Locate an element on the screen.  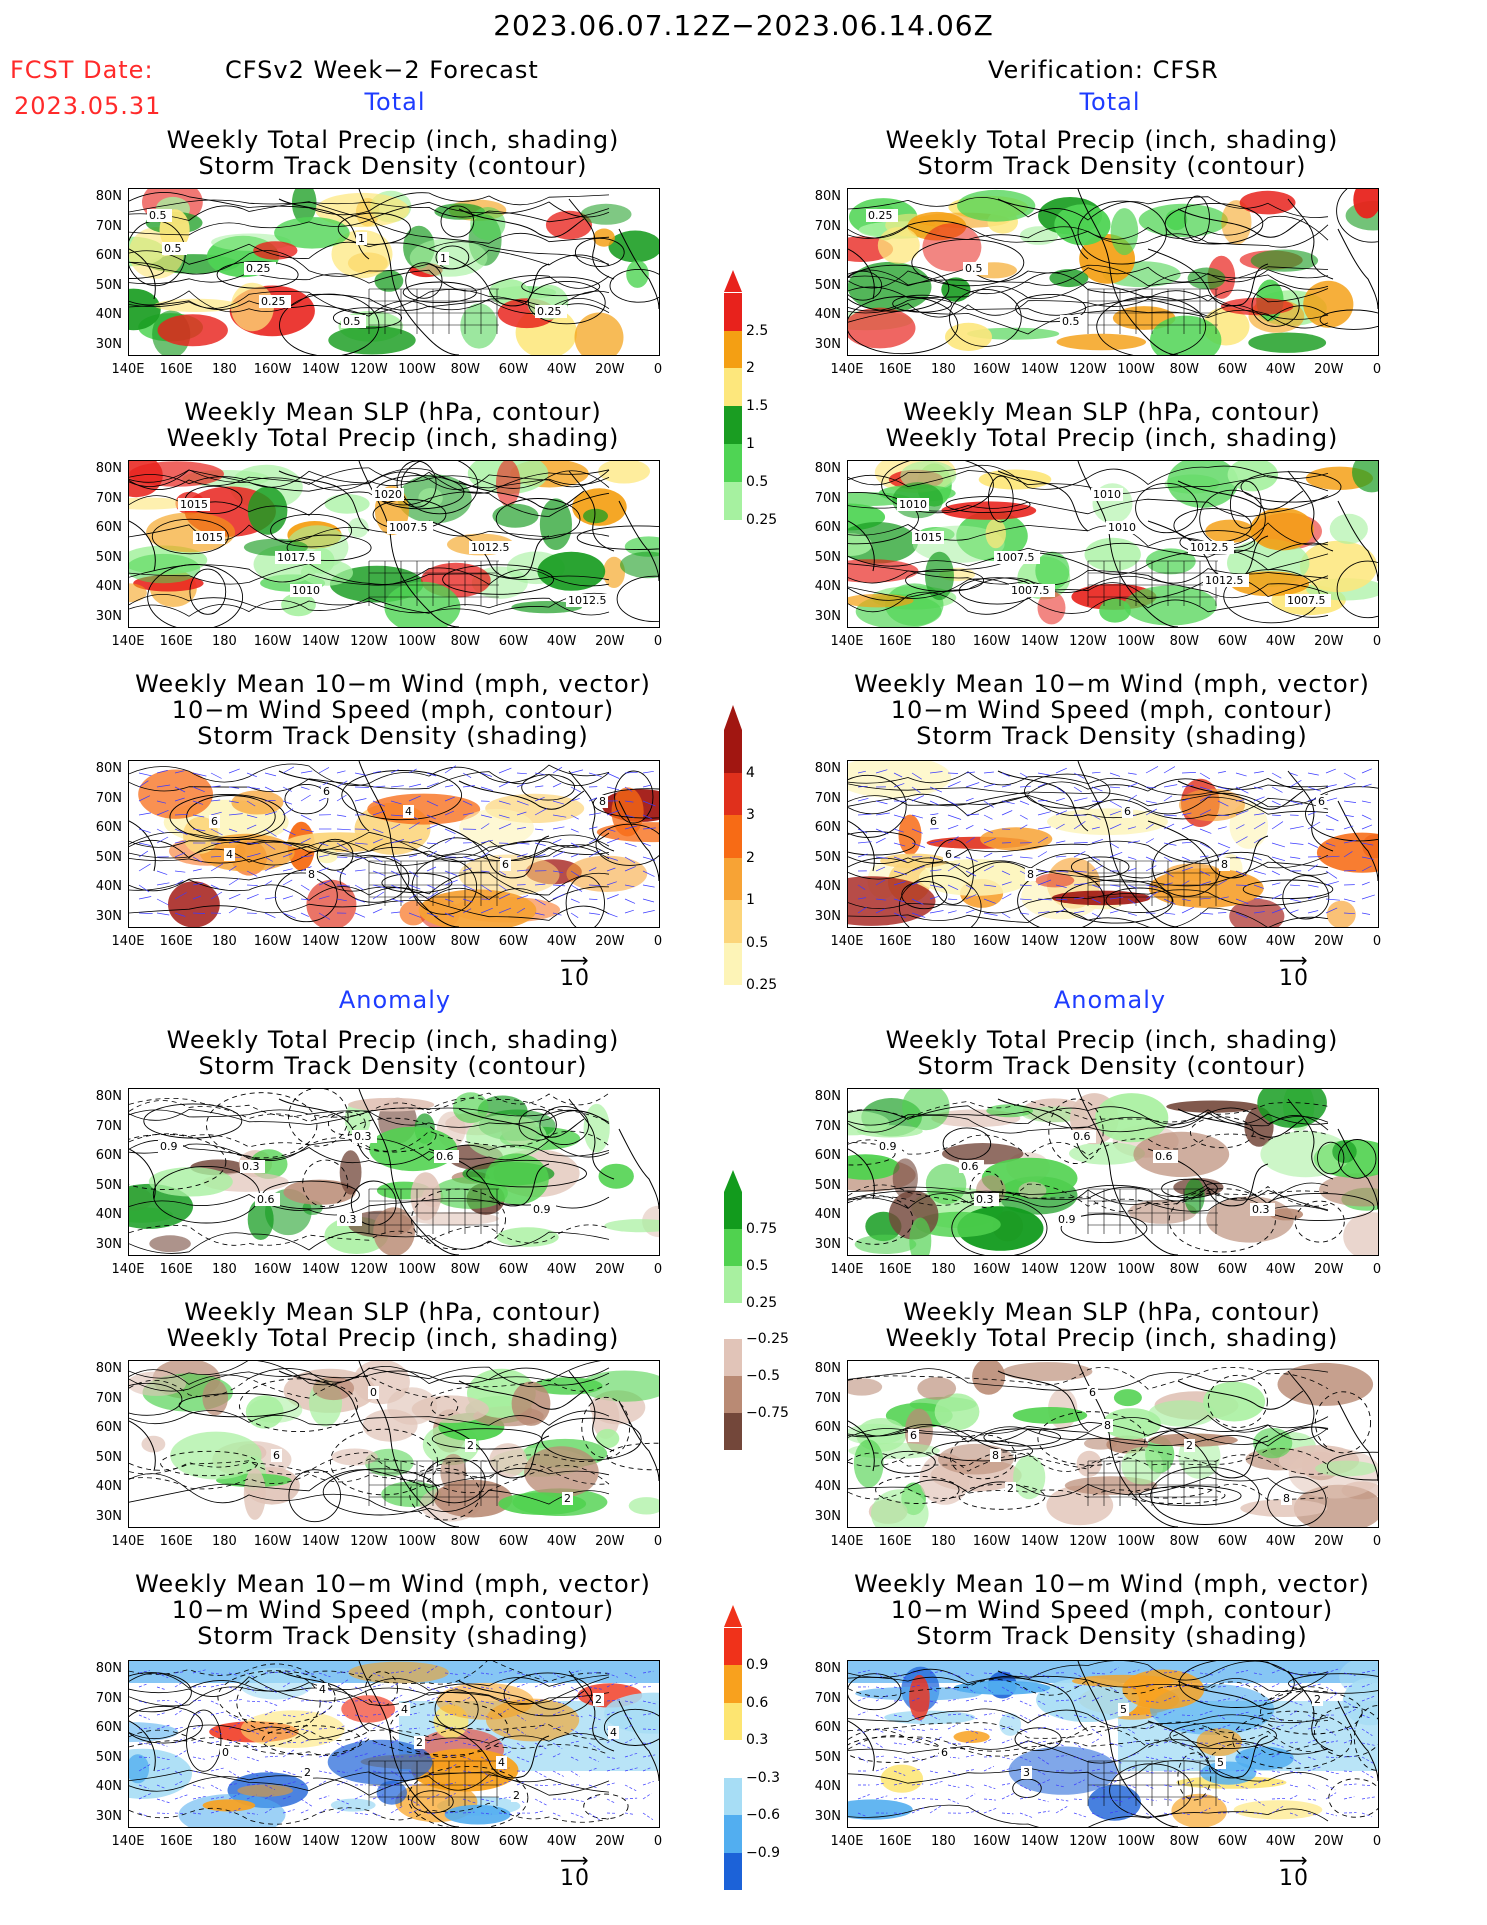
contour-label: 1010 is located at coordinates (1107, 494).